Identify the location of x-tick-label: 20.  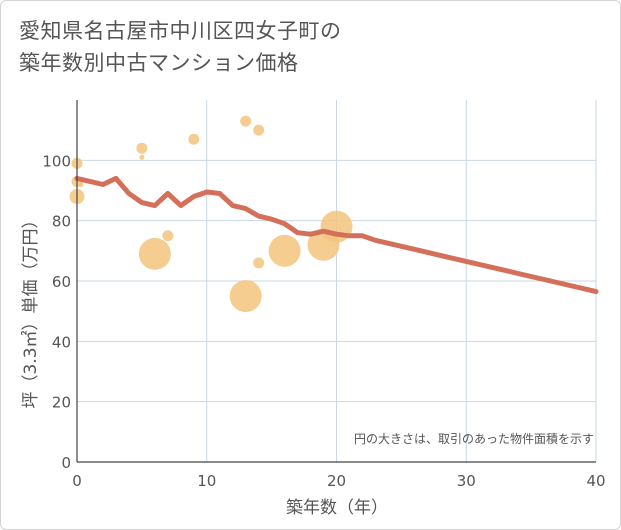
(336, 481).